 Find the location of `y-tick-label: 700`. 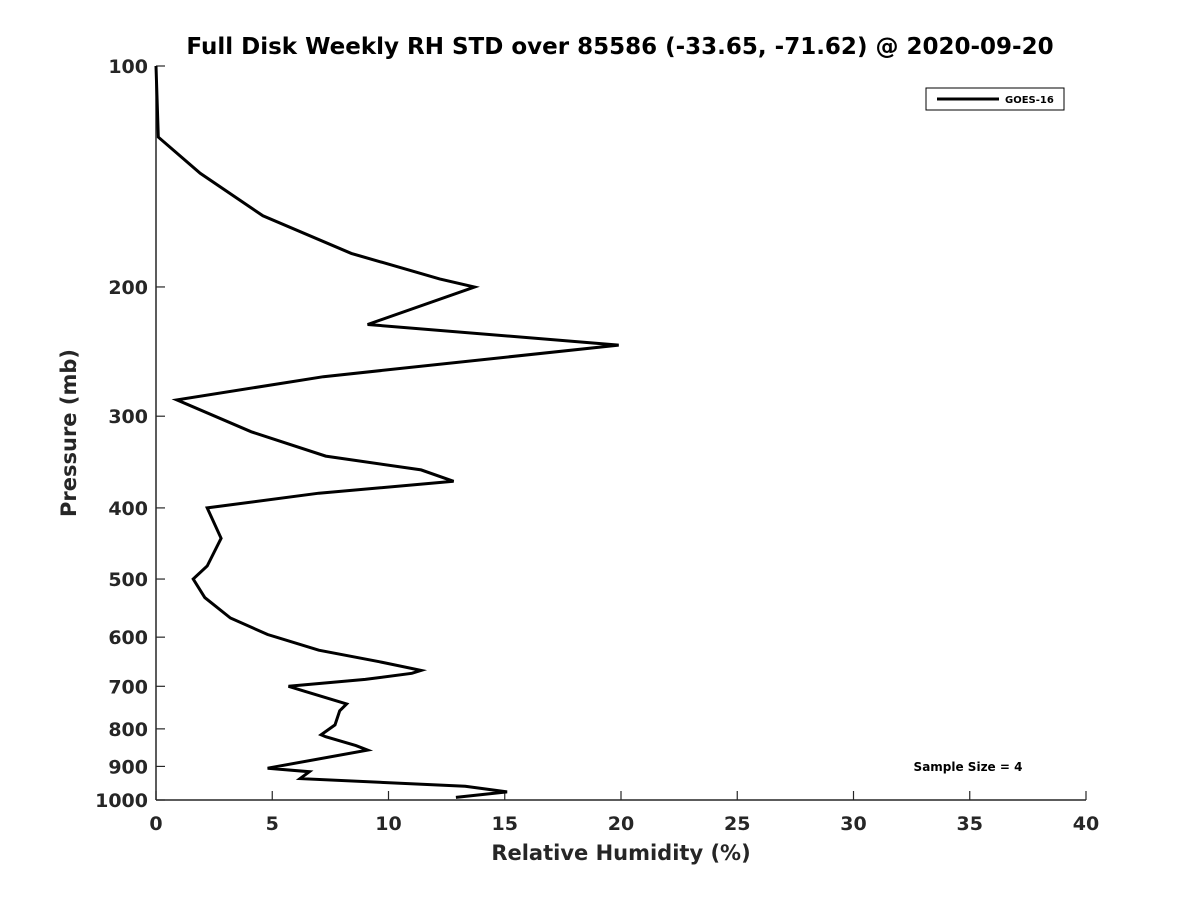

y-tick-label: 700 is located at coordinates (128, 687).